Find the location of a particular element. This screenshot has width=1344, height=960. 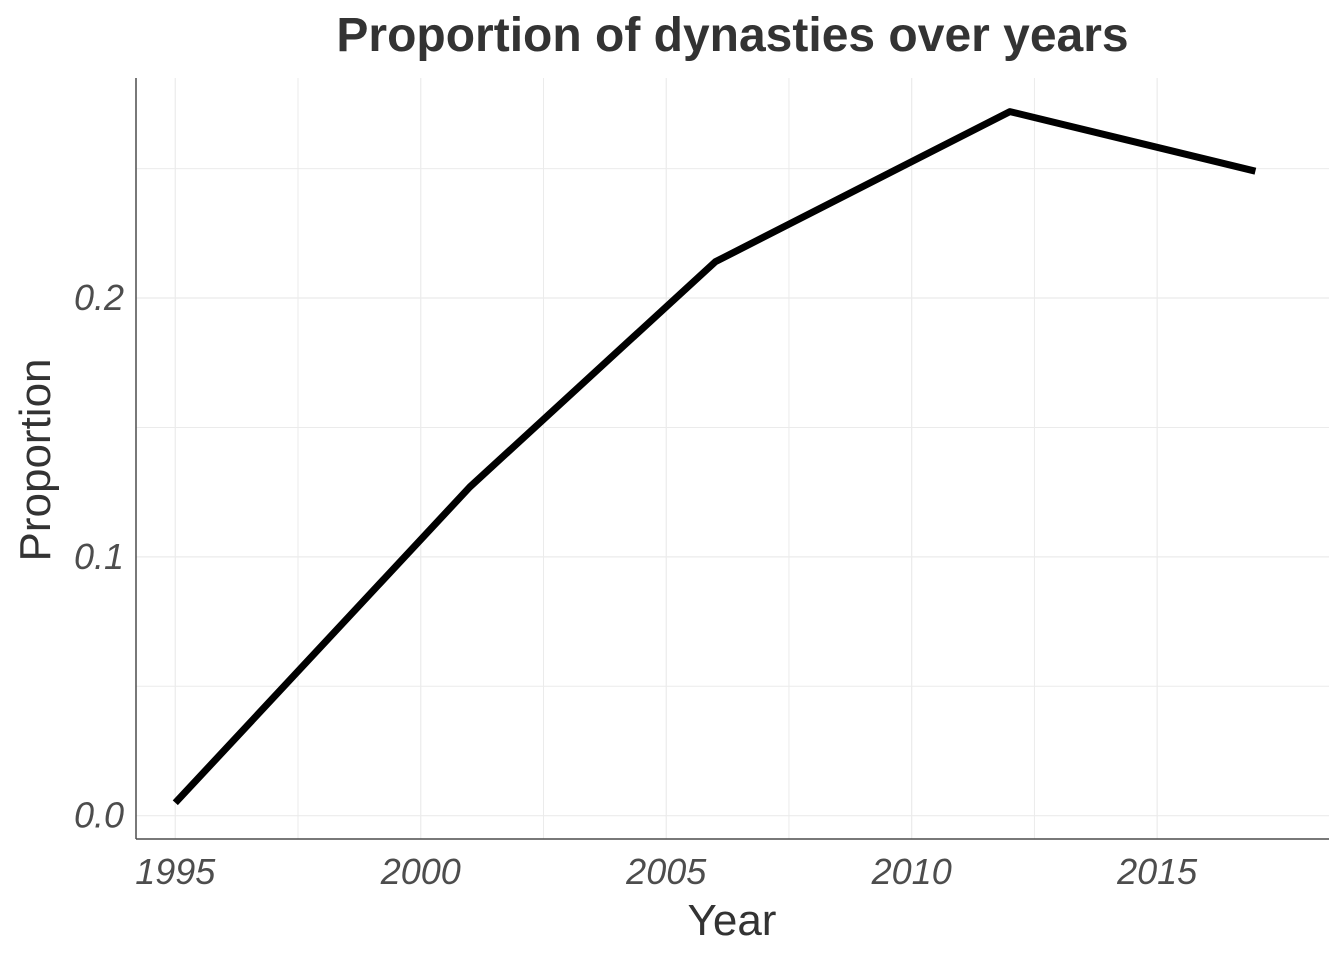

x-tick-label: 2005 is located at coordinates (666, 871).